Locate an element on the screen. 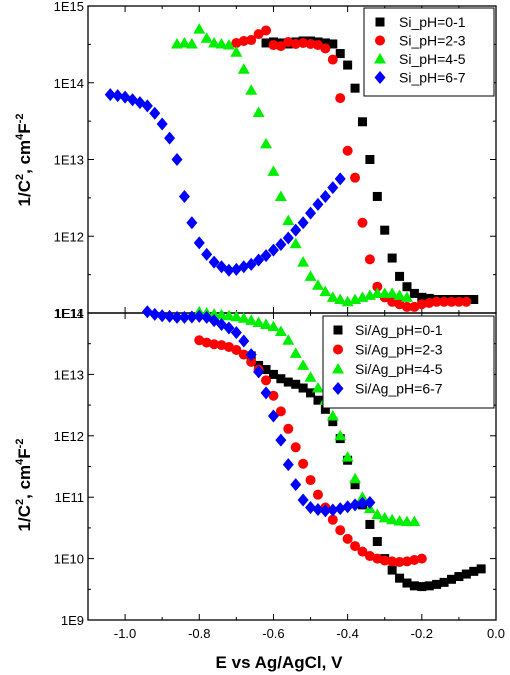  x-tick-label: 0.0 is located at coordinates (496, 633).